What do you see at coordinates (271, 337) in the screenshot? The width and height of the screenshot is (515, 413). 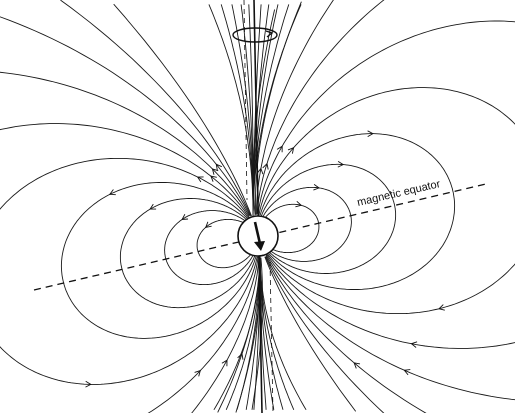 I see `magnetic-axis-lower` at bounding box center [271, 337].